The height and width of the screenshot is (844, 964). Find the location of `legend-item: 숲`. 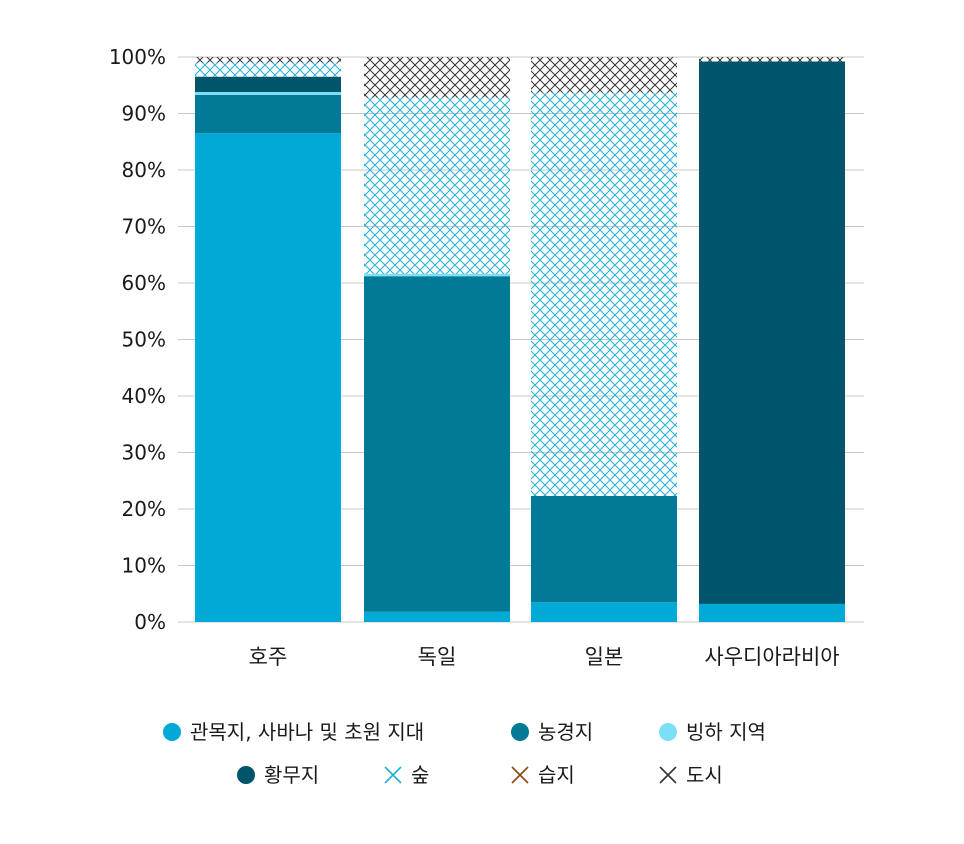

legend-item: 숲 is located at coordinates (406, 775).